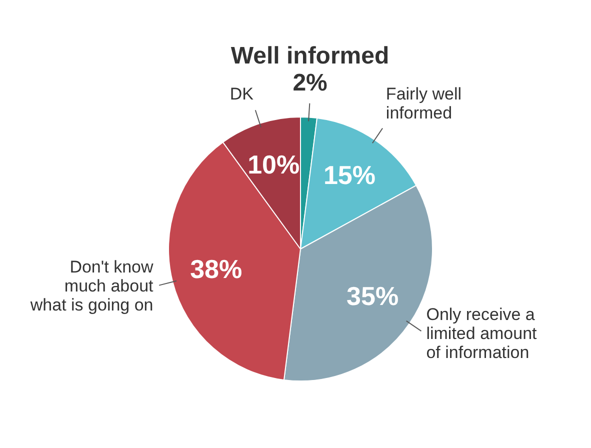  I want to click on data-label: 2%, so click(310, 82).